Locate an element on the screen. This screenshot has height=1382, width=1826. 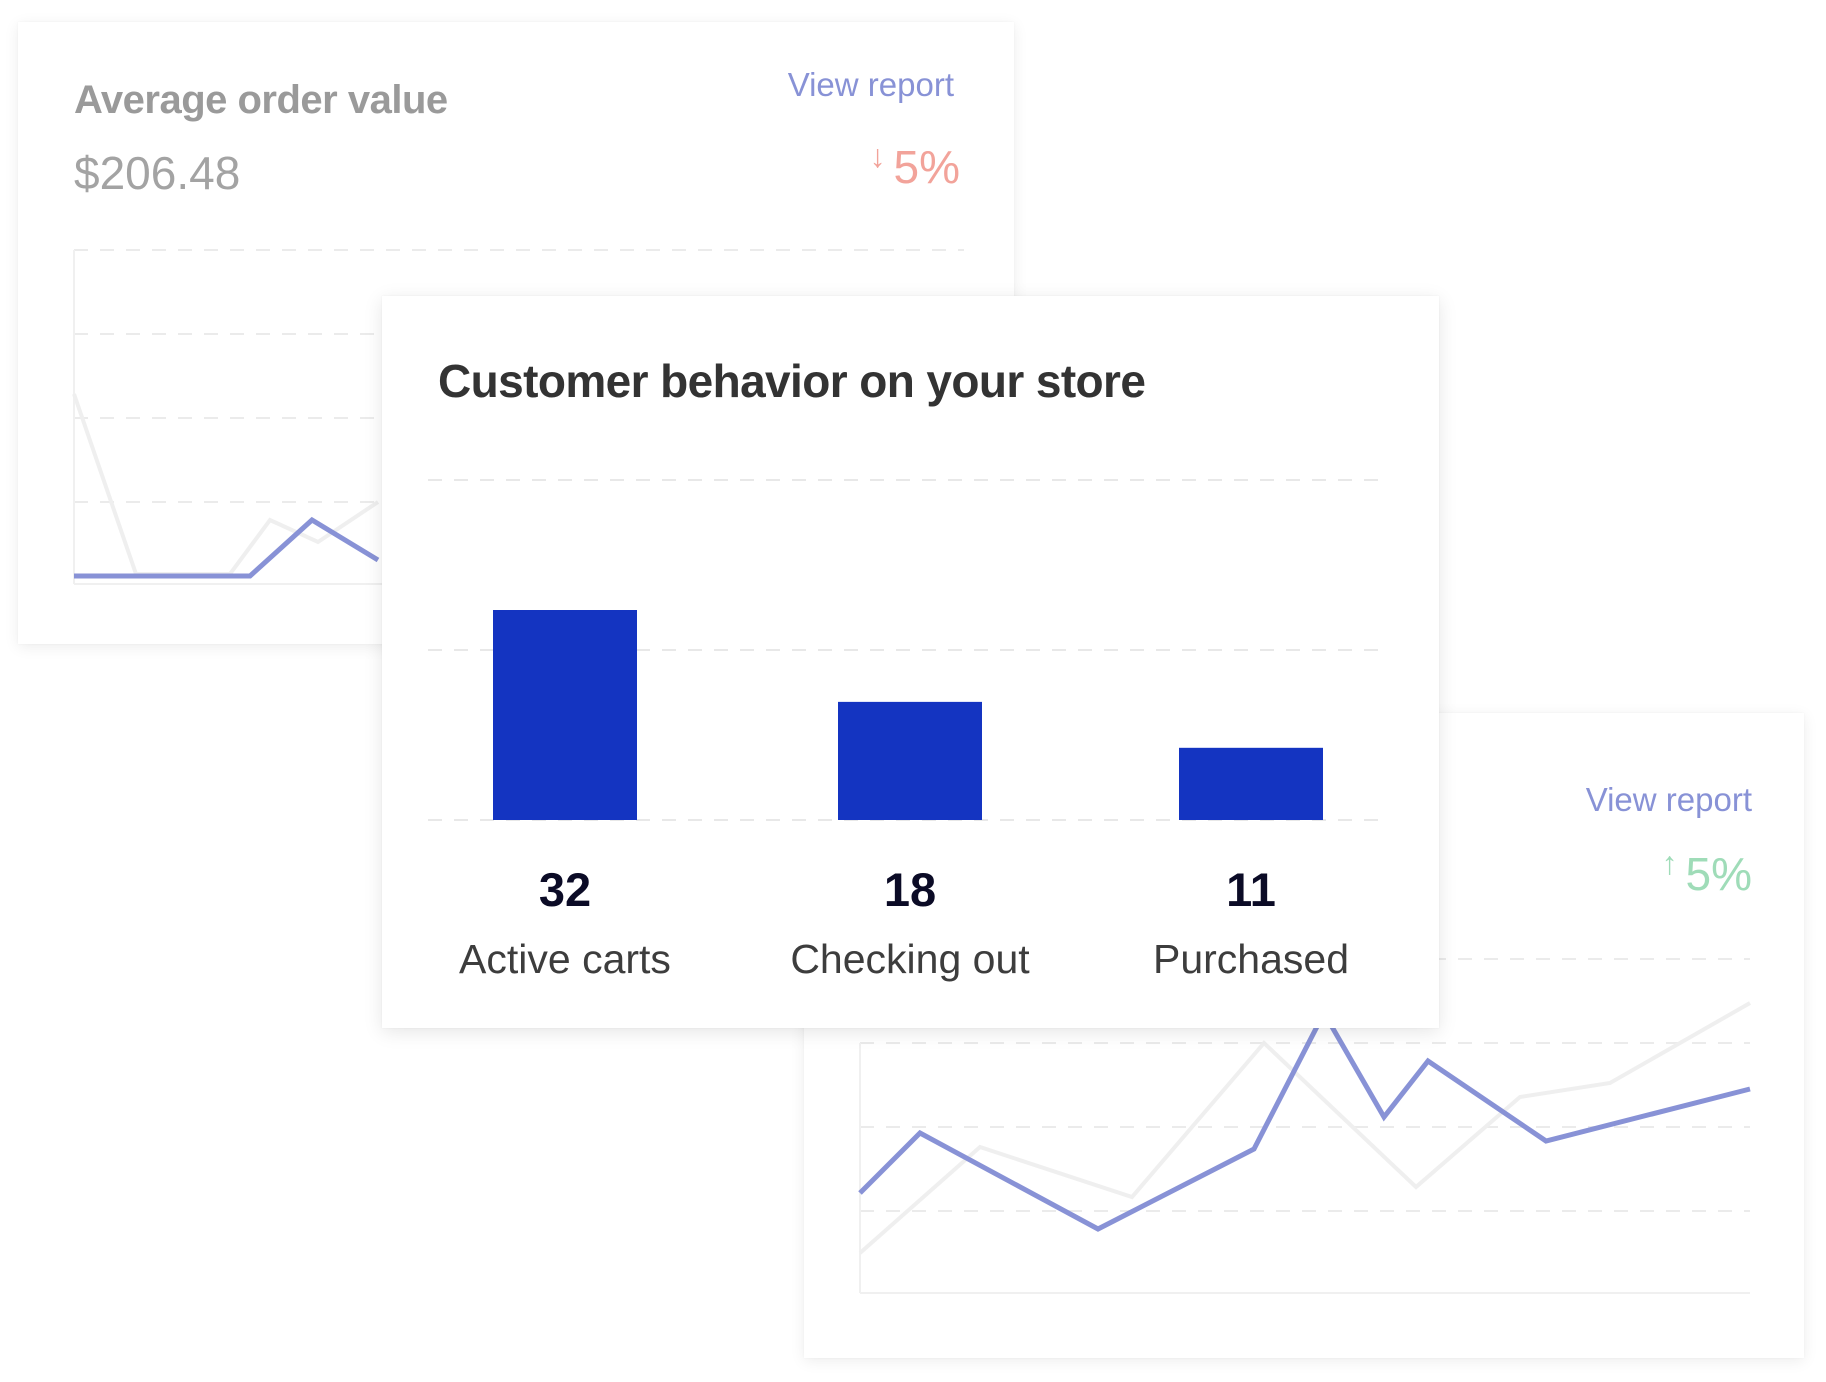
bar-category-label: Active carts is located at coordinates (565, 959).